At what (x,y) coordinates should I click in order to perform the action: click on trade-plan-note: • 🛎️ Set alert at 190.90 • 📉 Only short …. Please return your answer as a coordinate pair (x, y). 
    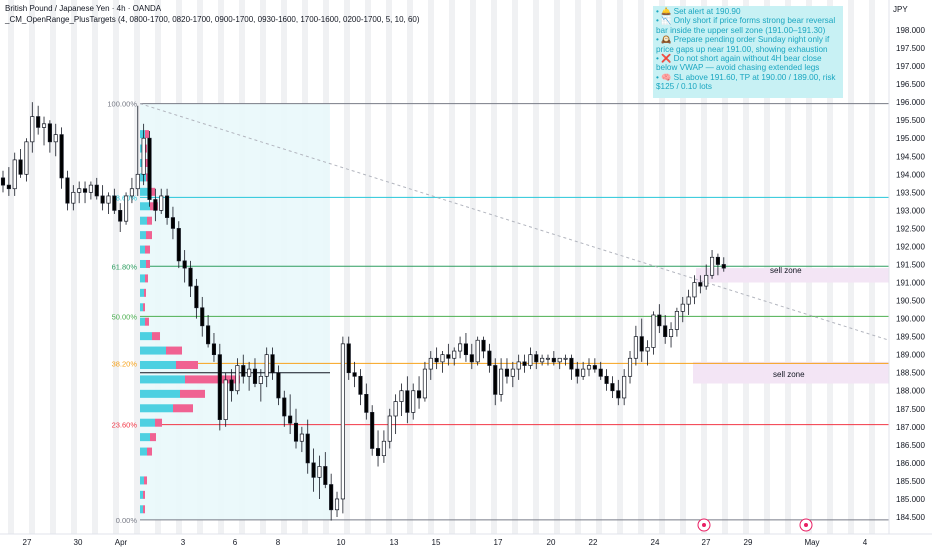
    Looking at the image, I should click on (748, 52).